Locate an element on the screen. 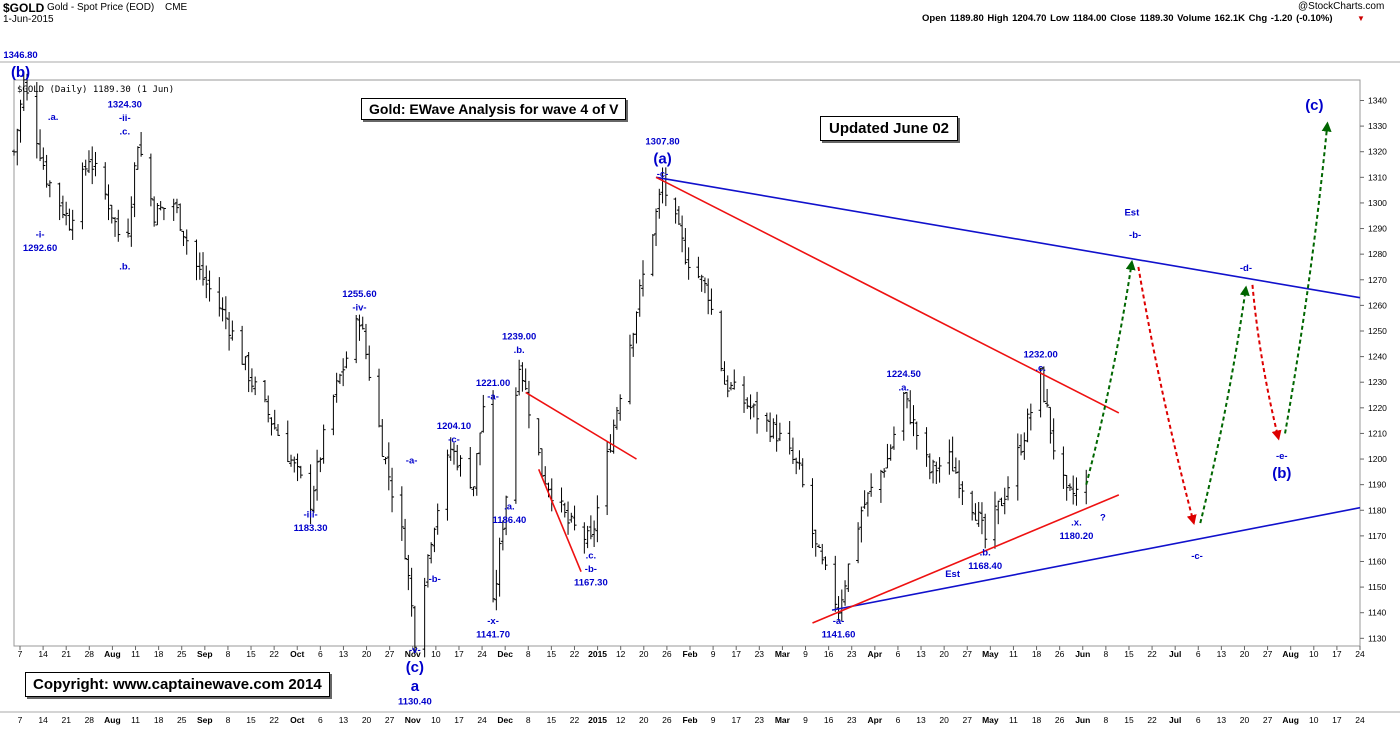 The height and width of the screenshot is (730, 1400). wave-label-text: .b. is located at coordinates (519, 350).